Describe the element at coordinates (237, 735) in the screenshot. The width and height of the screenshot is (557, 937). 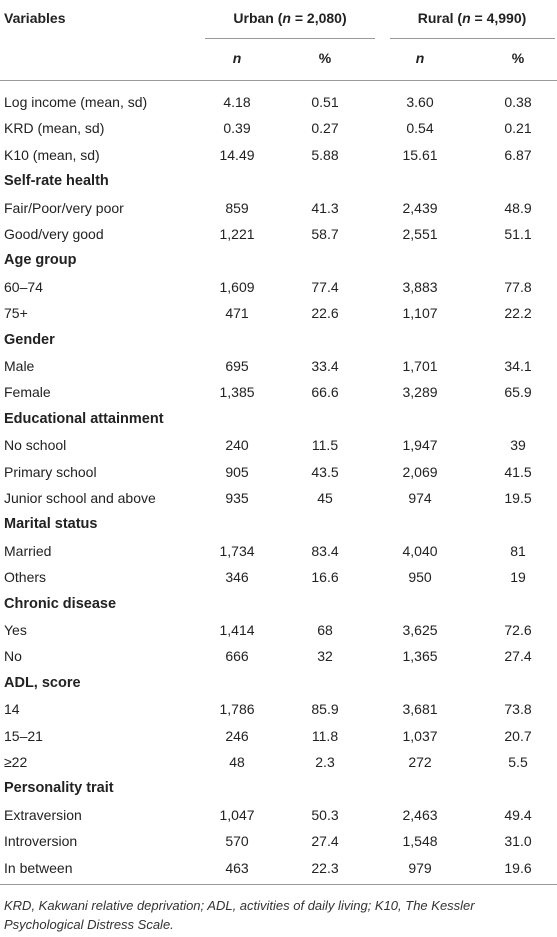
I see `cell: 246` at that location.